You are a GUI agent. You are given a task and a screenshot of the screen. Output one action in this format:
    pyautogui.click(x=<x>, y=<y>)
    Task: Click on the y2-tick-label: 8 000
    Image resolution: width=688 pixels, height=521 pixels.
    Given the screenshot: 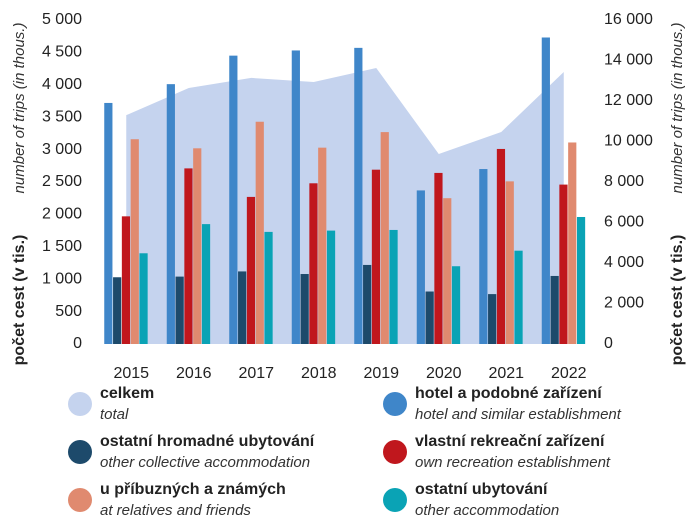 What is the action you would take?
    pyautogui.click(x=624, y=181)
    